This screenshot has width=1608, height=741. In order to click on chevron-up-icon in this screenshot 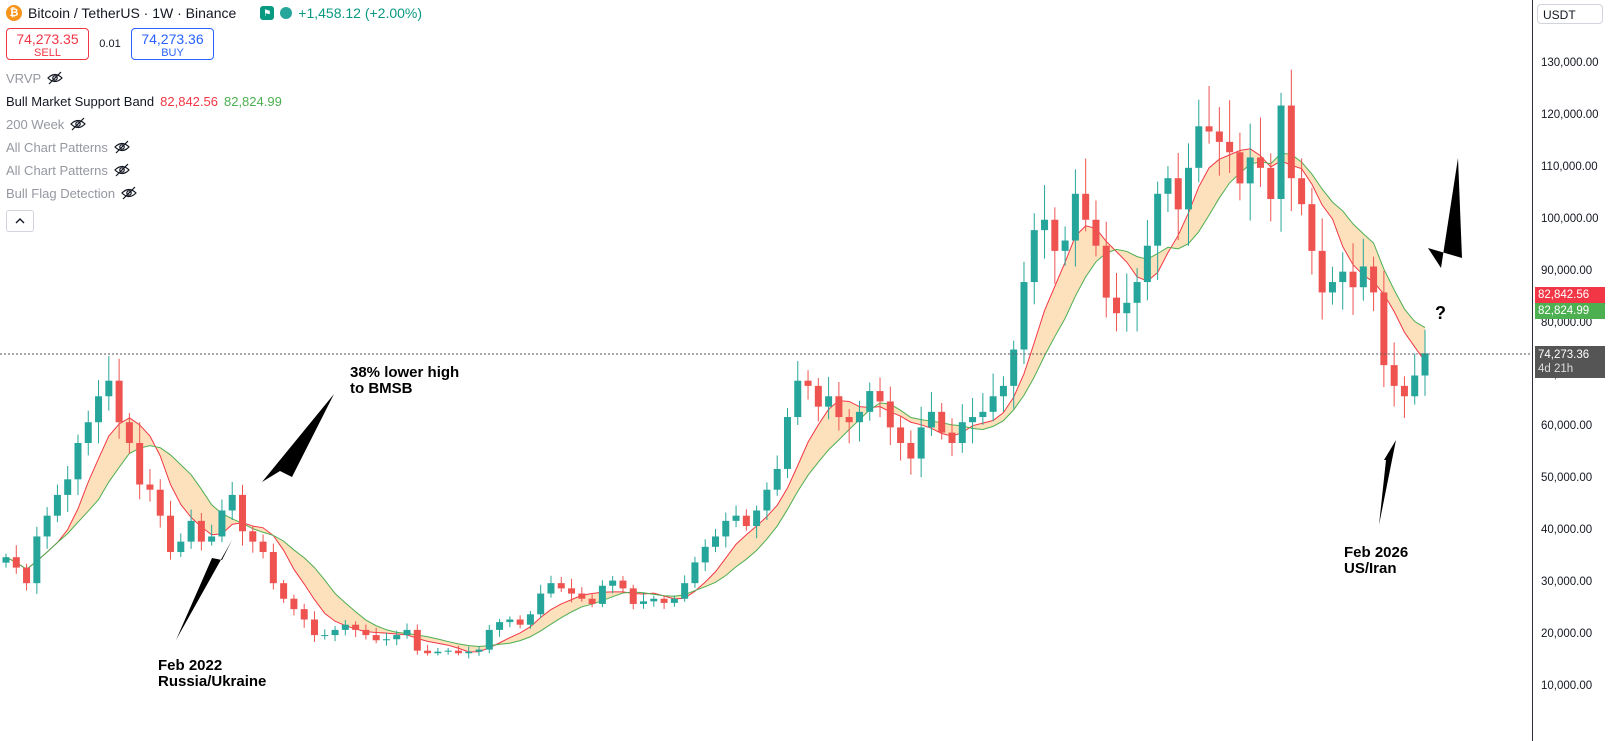, I will do `click(20, 221)`.